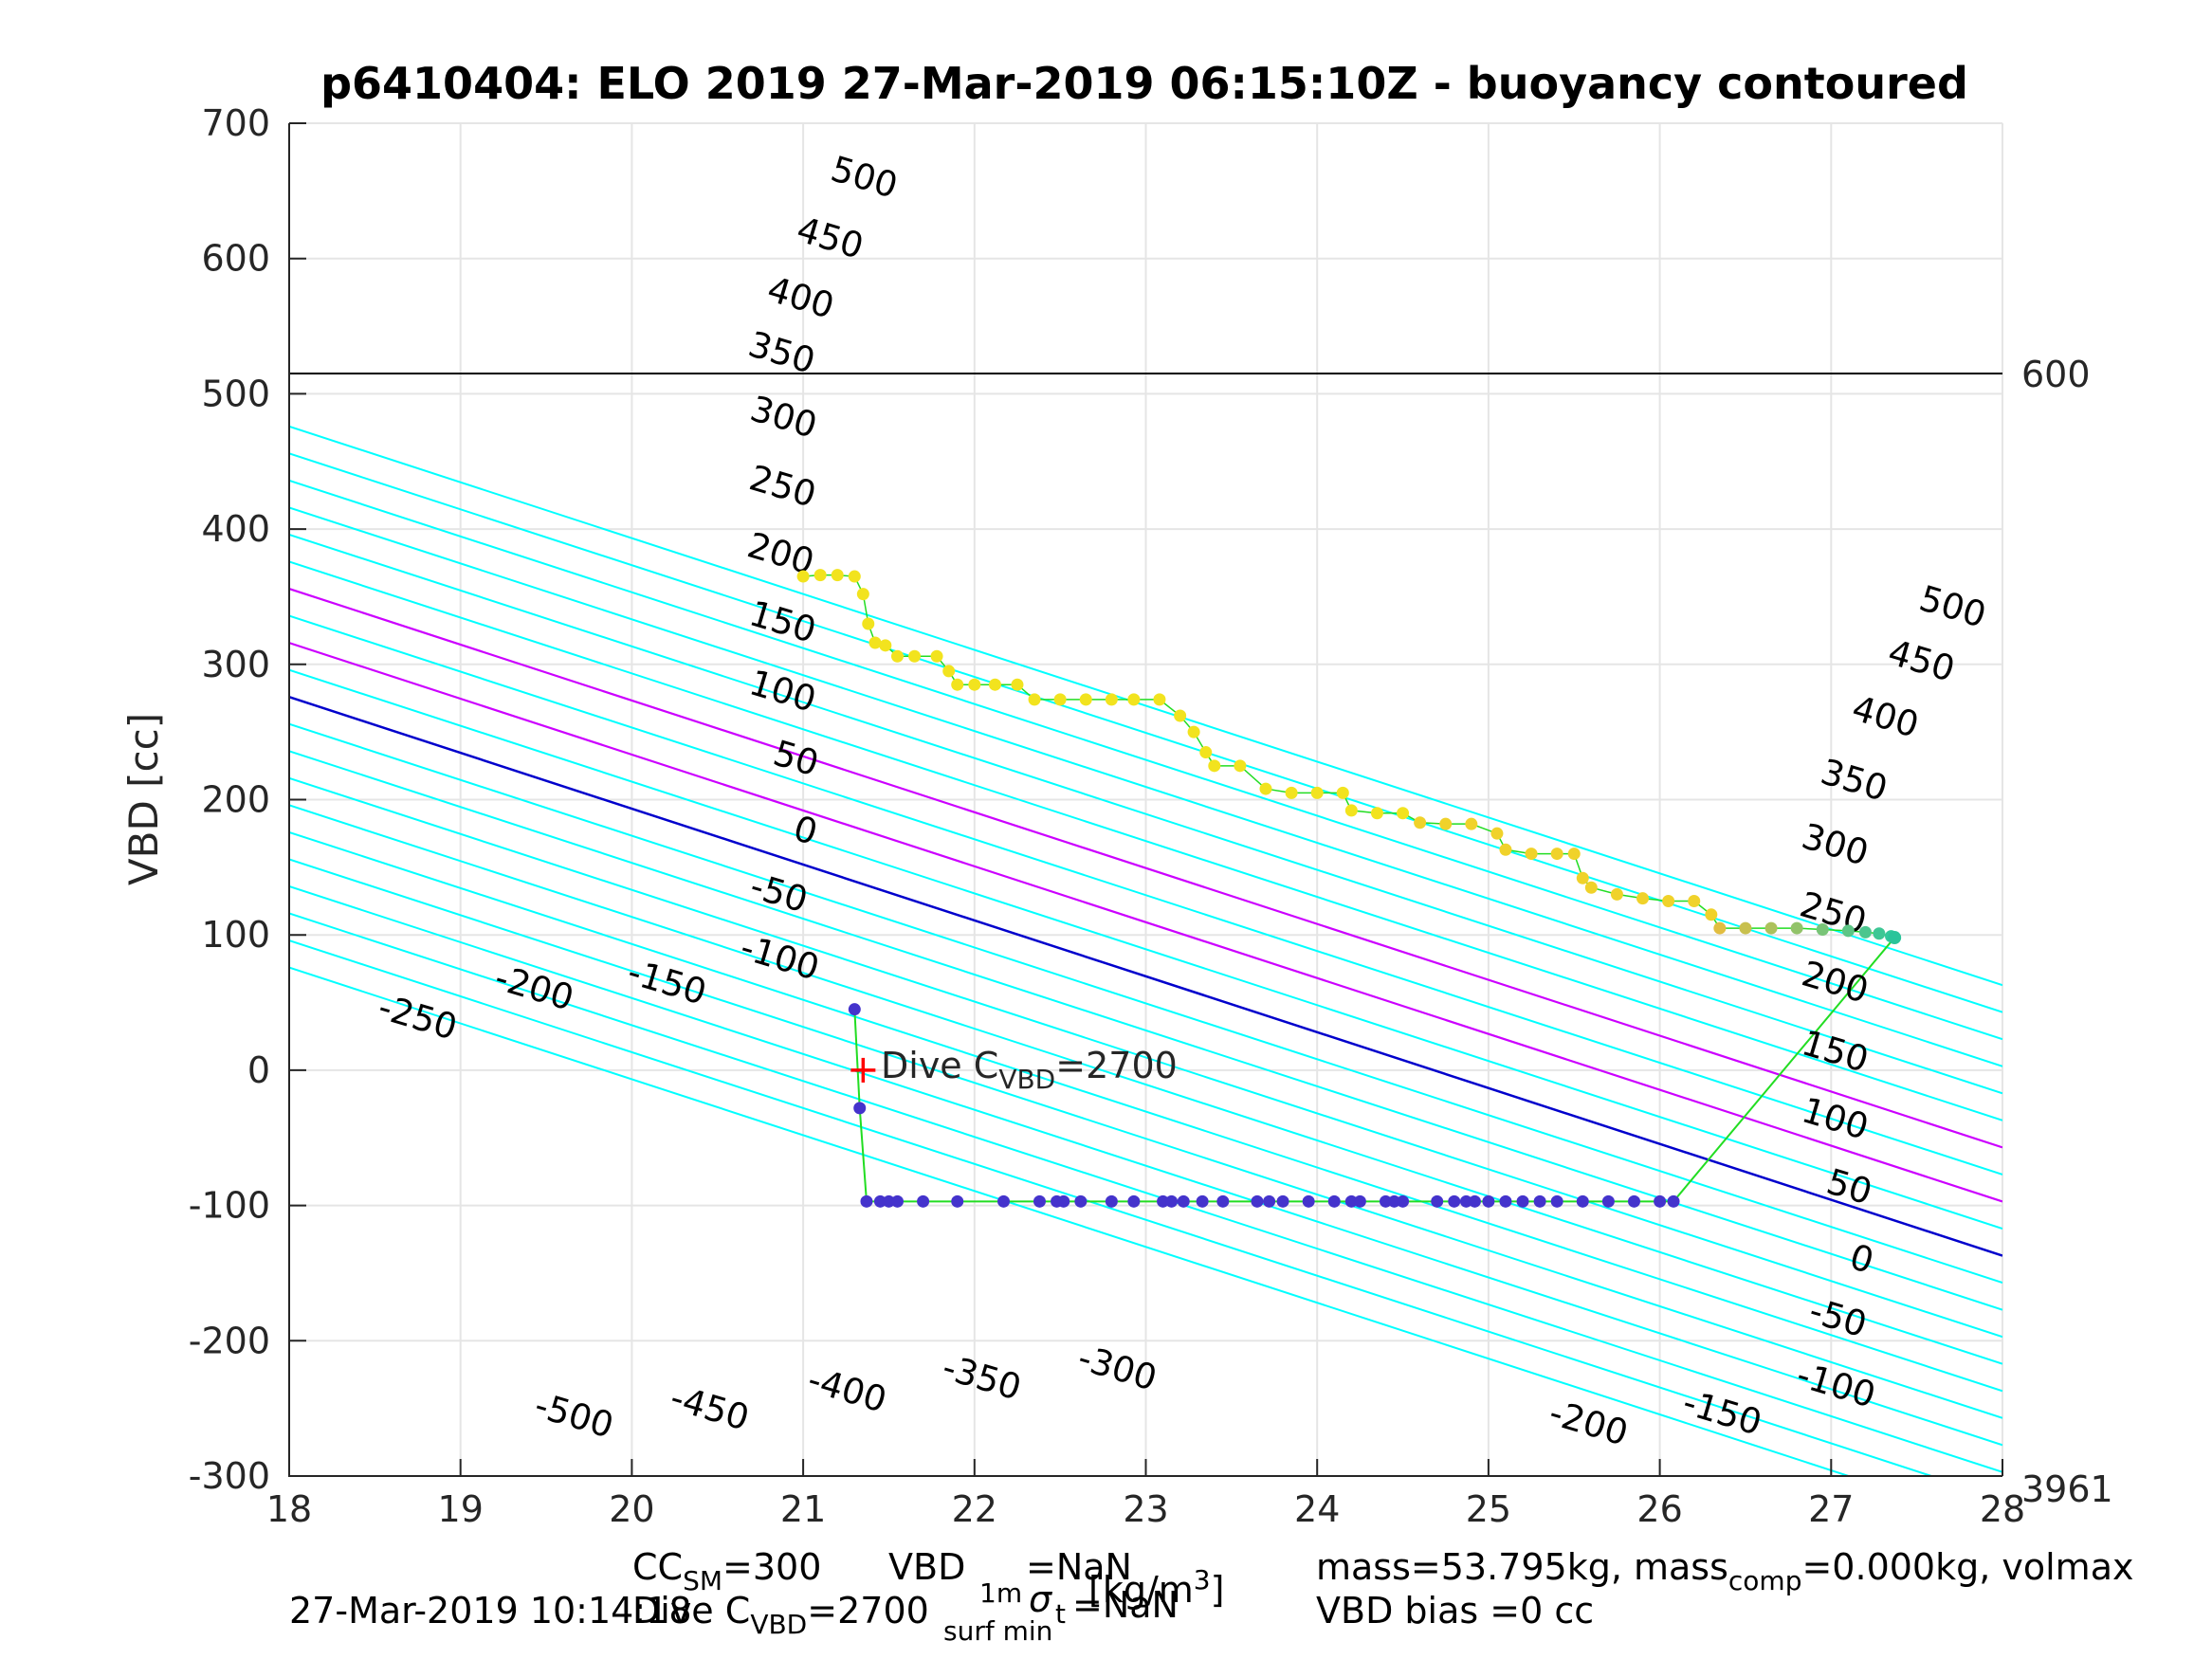  Describe the element at coordinates (801, 297) in the screenshot. I see `contour-label-left: 400` at that location.